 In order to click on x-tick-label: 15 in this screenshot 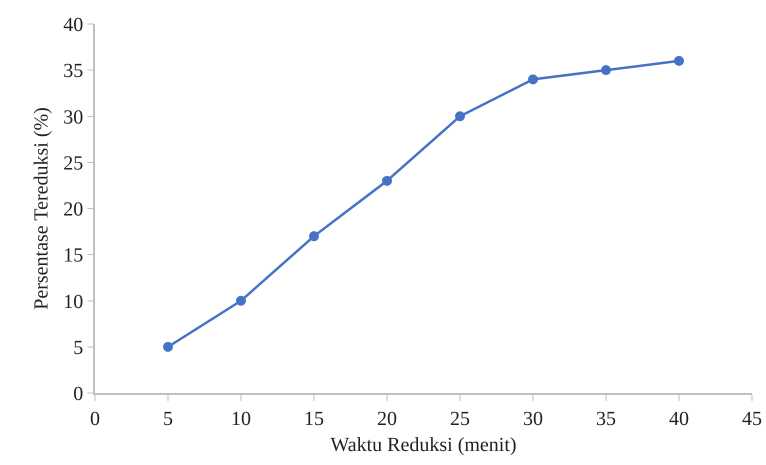, I will do `click(314, 419)`.